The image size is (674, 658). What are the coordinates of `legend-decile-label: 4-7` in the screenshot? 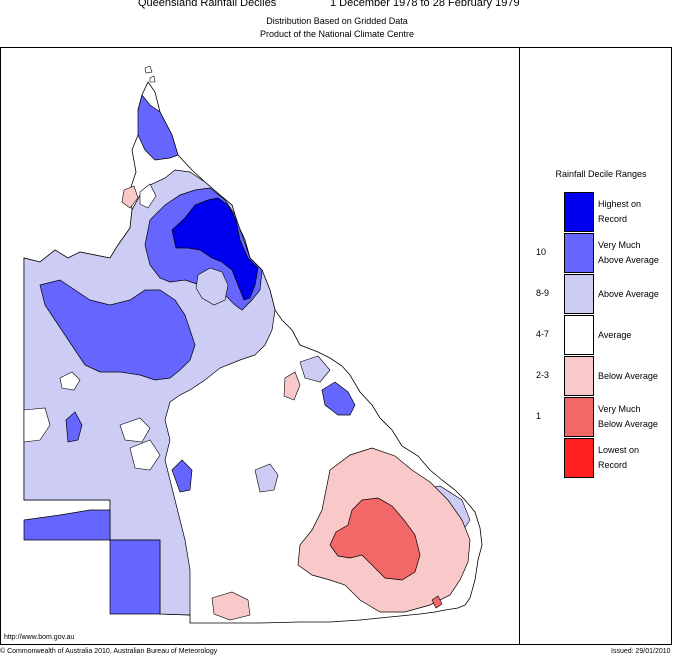 It's located at (543, 334).